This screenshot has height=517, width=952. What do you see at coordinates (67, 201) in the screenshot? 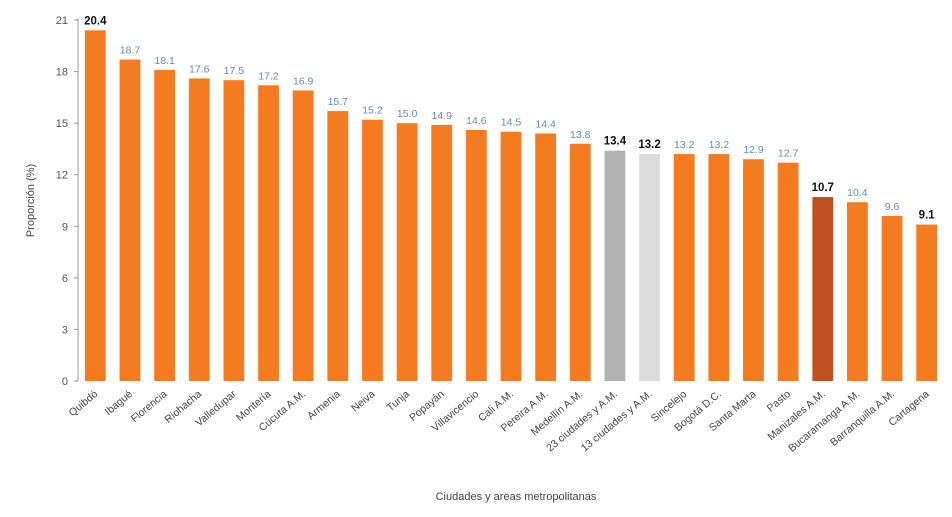
I see `y-axis: 0 3 6 9 12 15 18 21` at bounding box center [67, 201].